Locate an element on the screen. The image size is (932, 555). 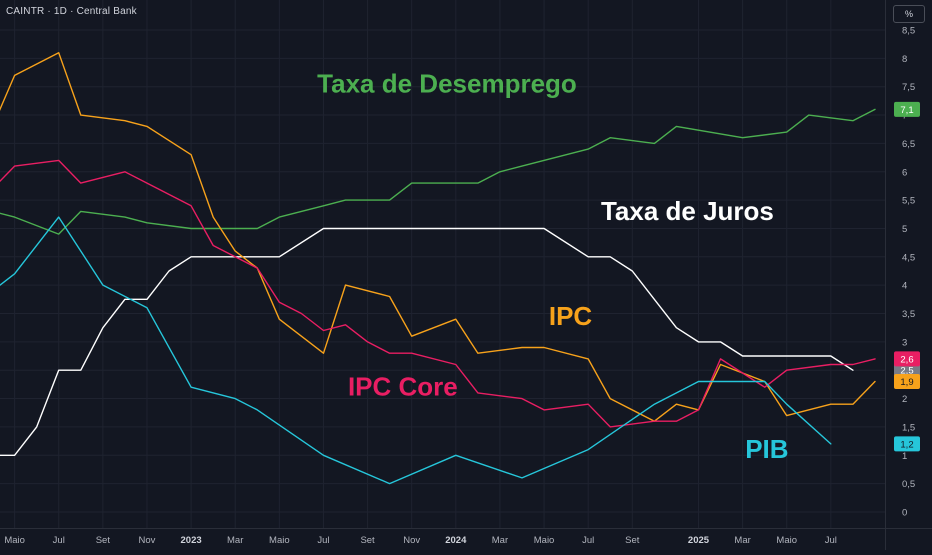
x-tick-label: 2023 is located at coordinates (191, 540).